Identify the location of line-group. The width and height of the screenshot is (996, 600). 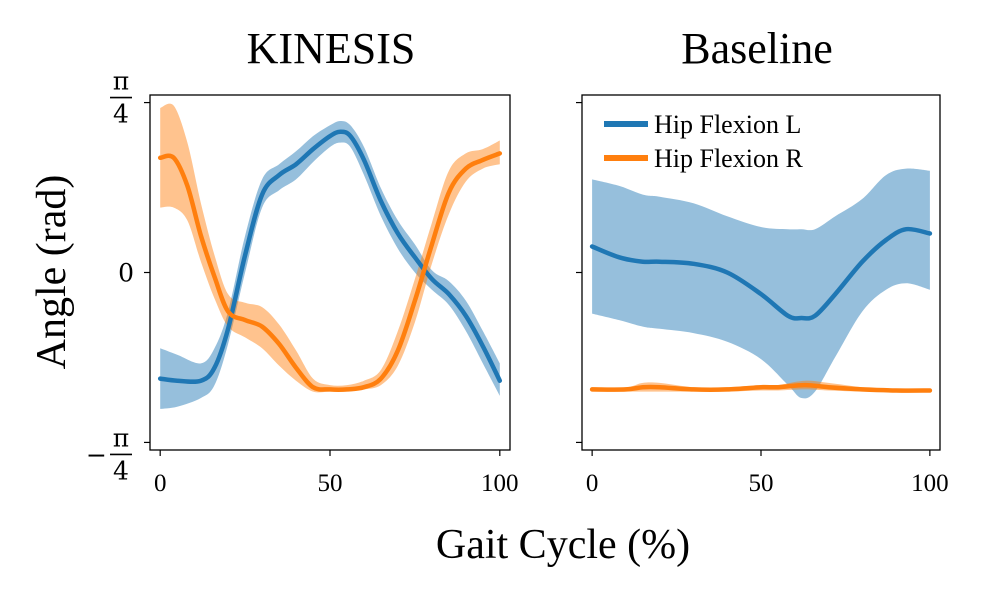
(761, 309).